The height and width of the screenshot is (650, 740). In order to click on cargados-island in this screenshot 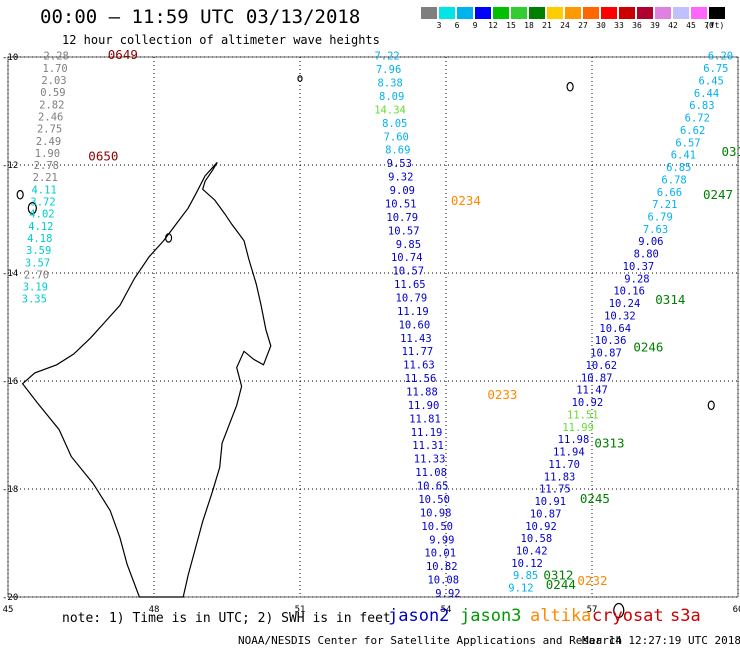, I will do `click(711, 405)`.